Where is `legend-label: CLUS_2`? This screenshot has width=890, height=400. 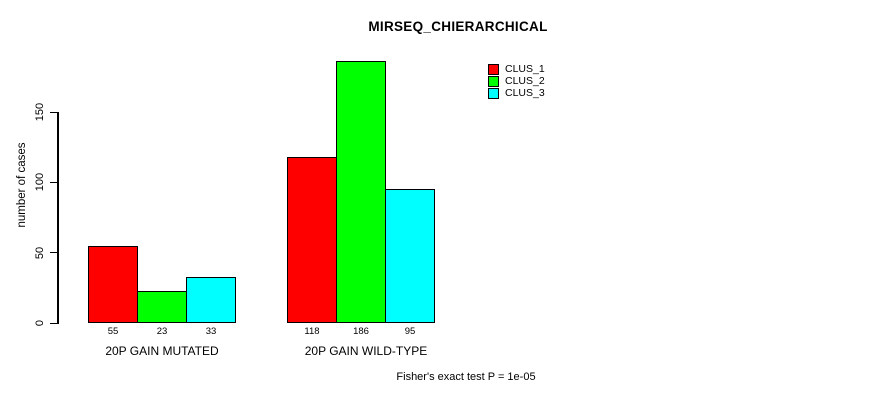
legend-label: CLUS_2 is located at coordinates (525, 81).